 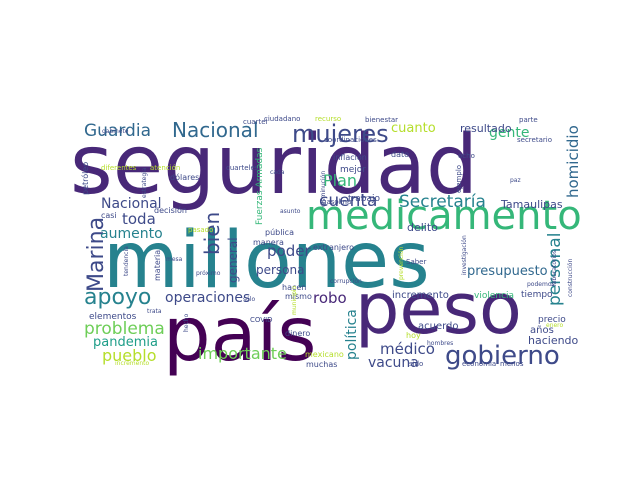 What do you see at coordinates (119, 168) in the screenshot?
I see `word-89: diferentes` at bounding box center [119, 168].